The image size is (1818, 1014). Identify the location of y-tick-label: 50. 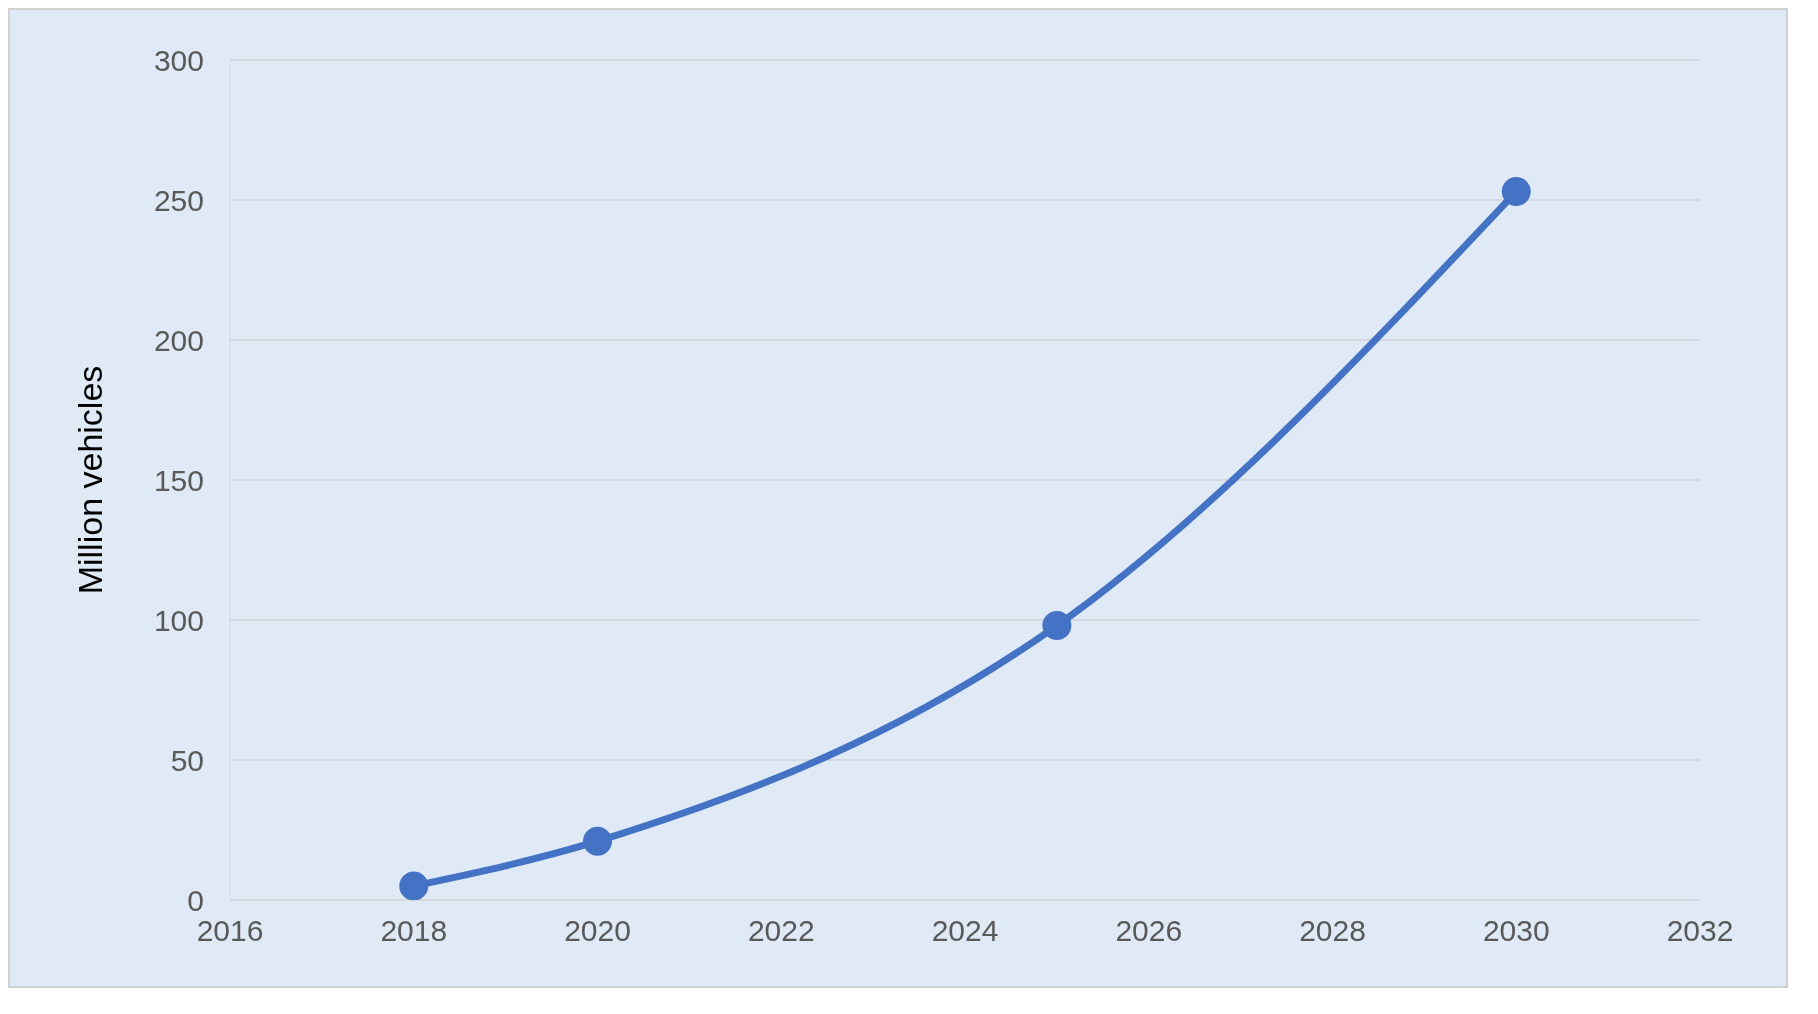
(187, 760).